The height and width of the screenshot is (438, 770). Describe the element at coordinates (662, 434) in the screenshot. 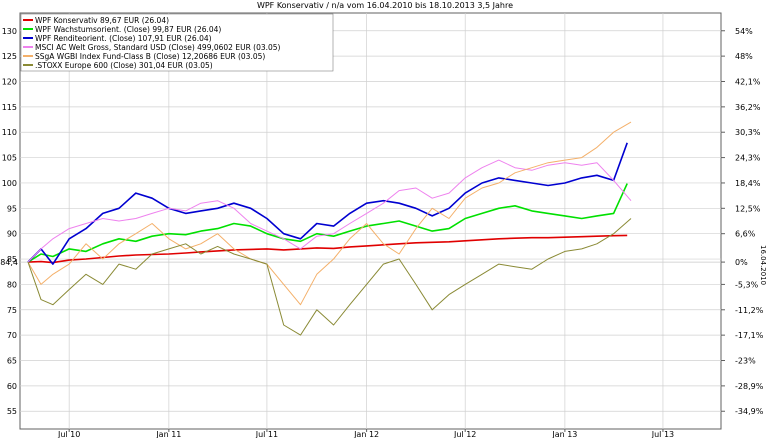

I see `x-tick-label: Jul 13` at that location.